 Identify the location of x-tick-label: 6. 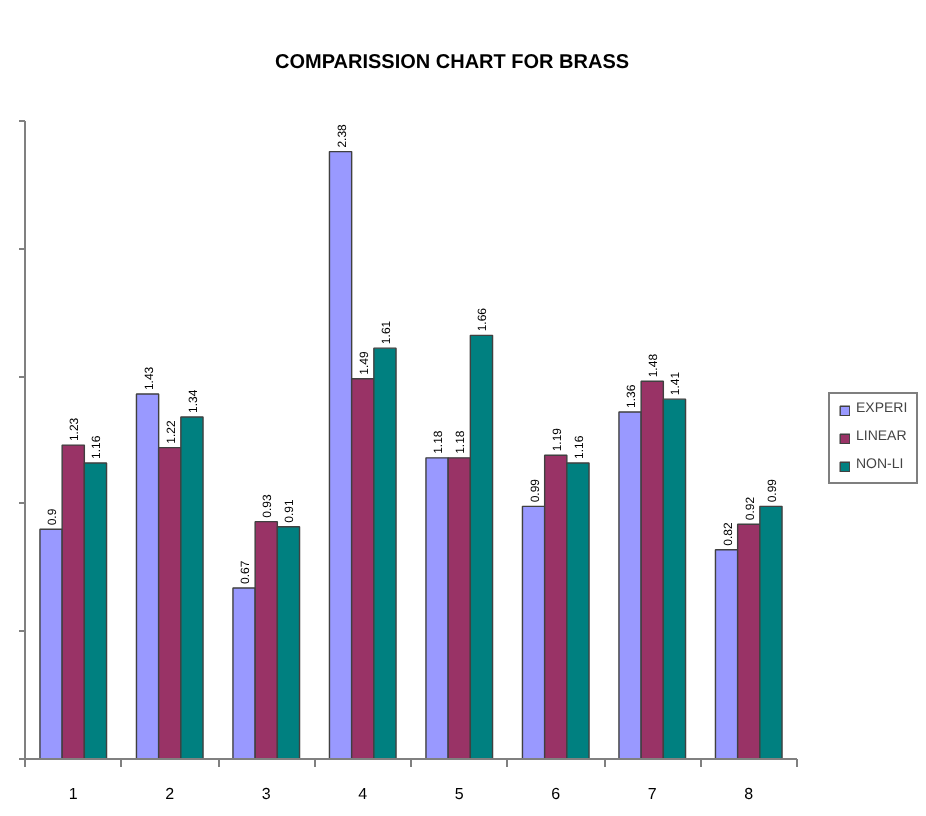
(556, 794).